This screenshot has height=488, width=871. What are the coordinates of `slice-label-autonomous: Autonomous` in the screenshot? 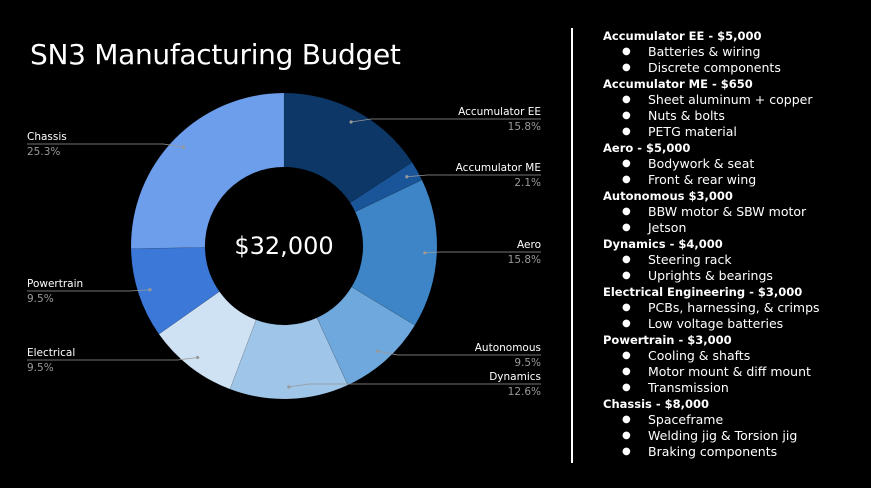 It's located at (508, 348).